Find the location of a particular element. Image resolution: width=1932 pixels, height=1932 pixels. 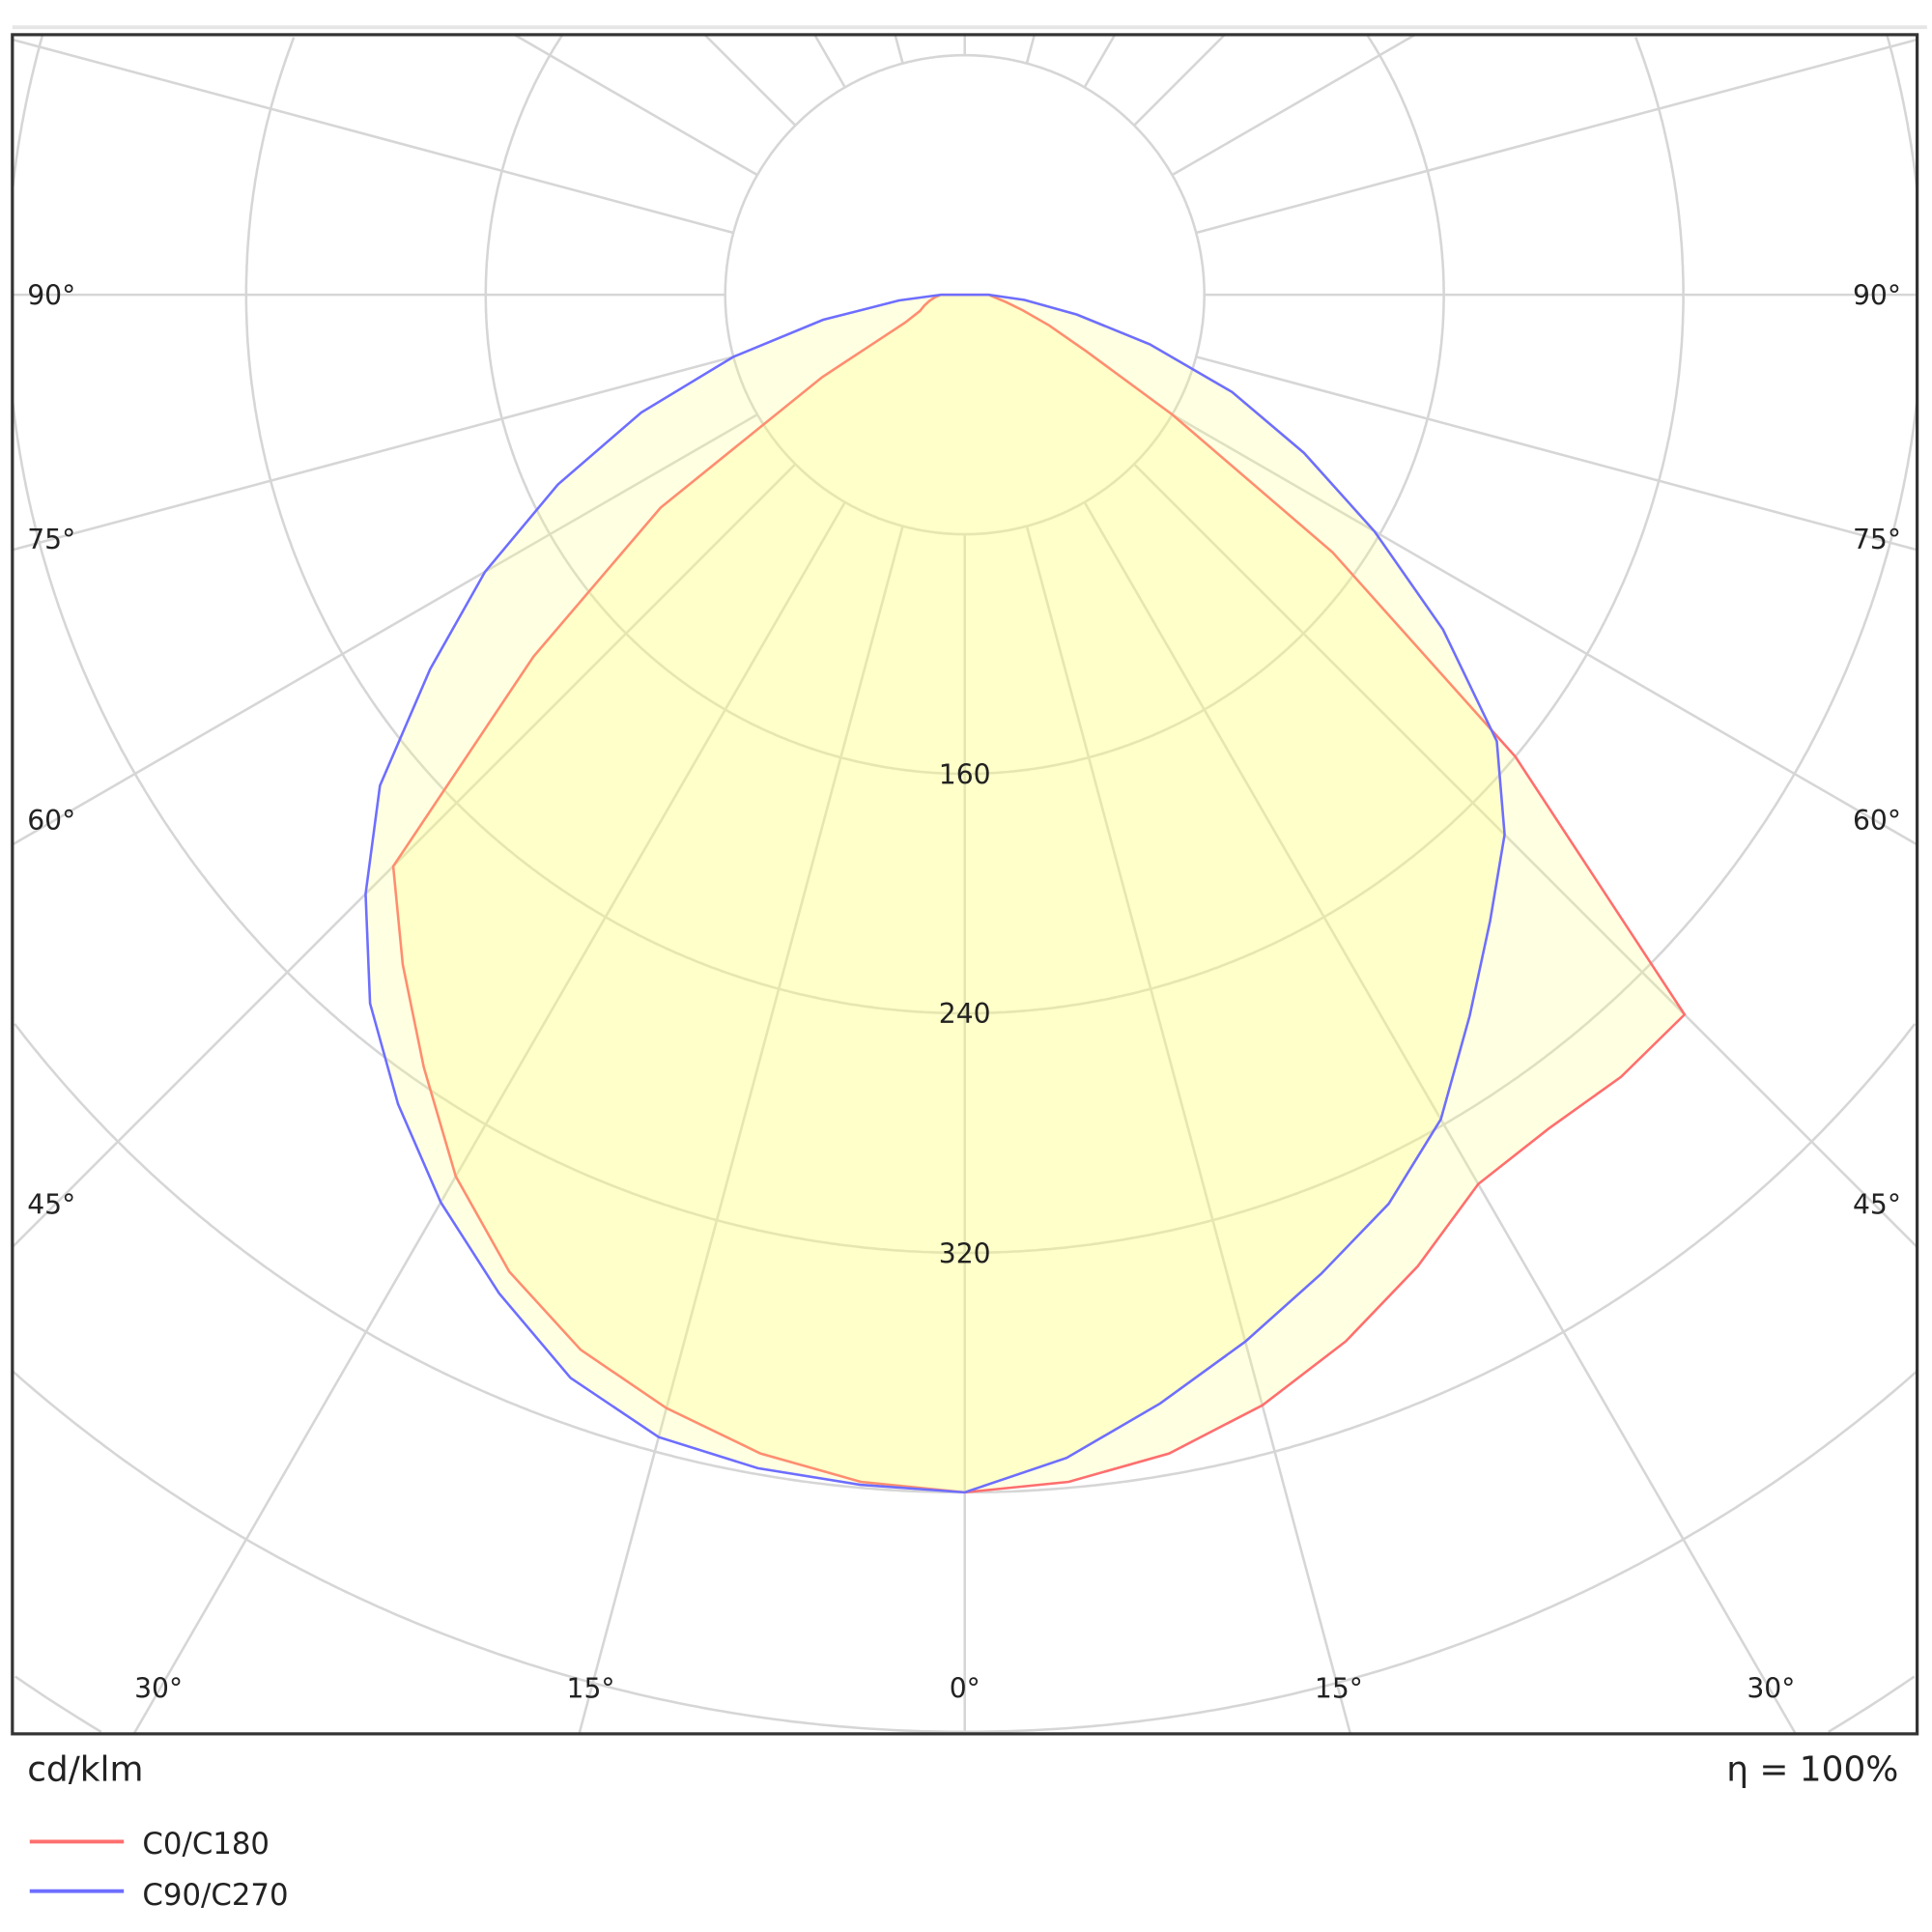

angle-label-bottom: 0° is located at coordinates (965, 1689).